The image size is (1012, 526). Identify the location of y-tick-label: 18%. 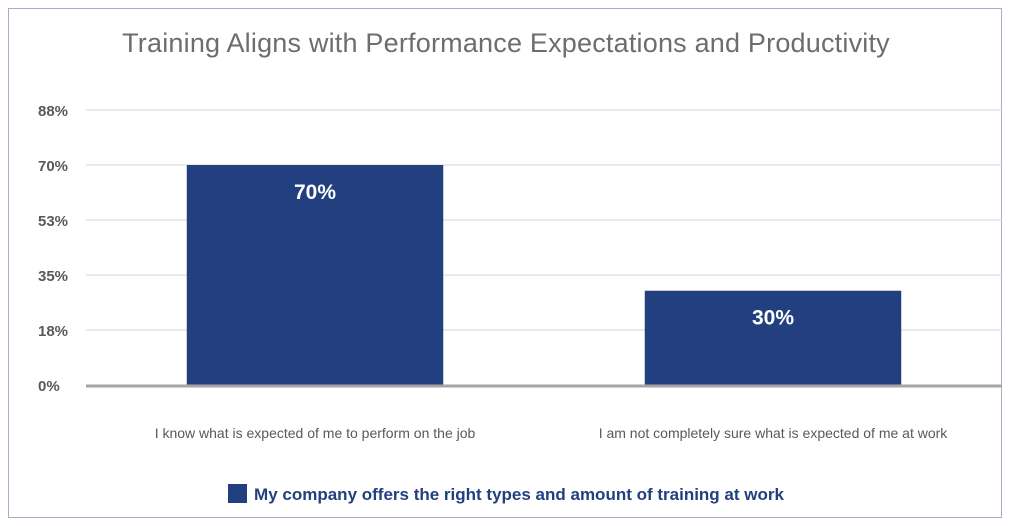
(53, 331).